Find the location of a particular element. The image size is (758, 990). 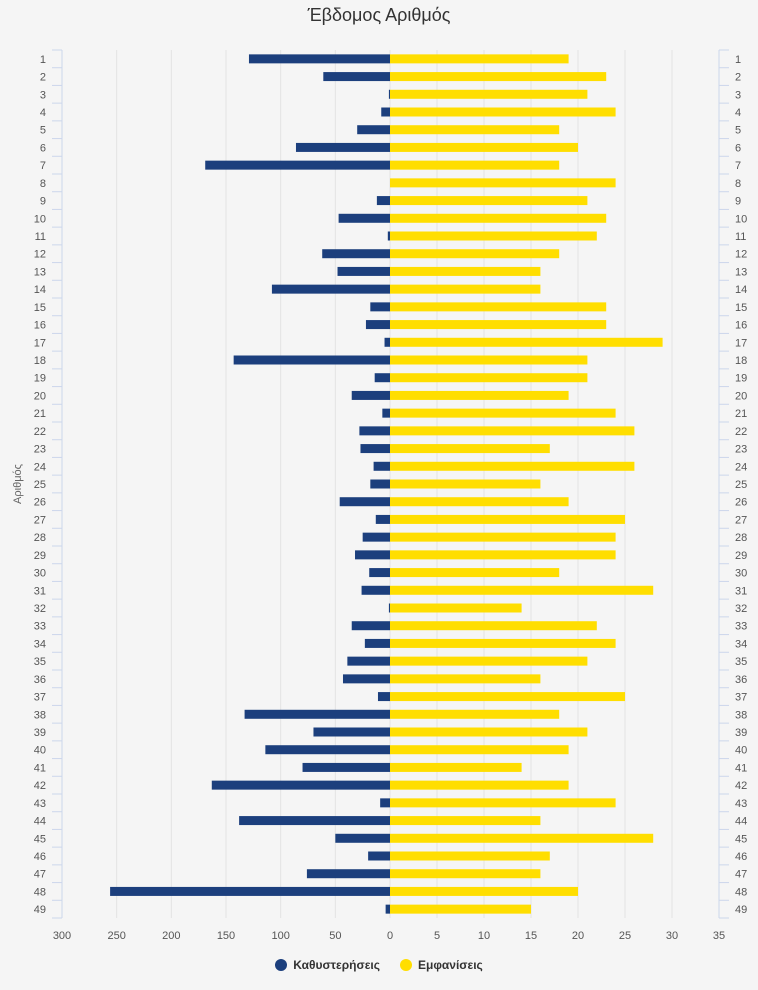

category-label-right: 21 is located at coordinates (741, 414).